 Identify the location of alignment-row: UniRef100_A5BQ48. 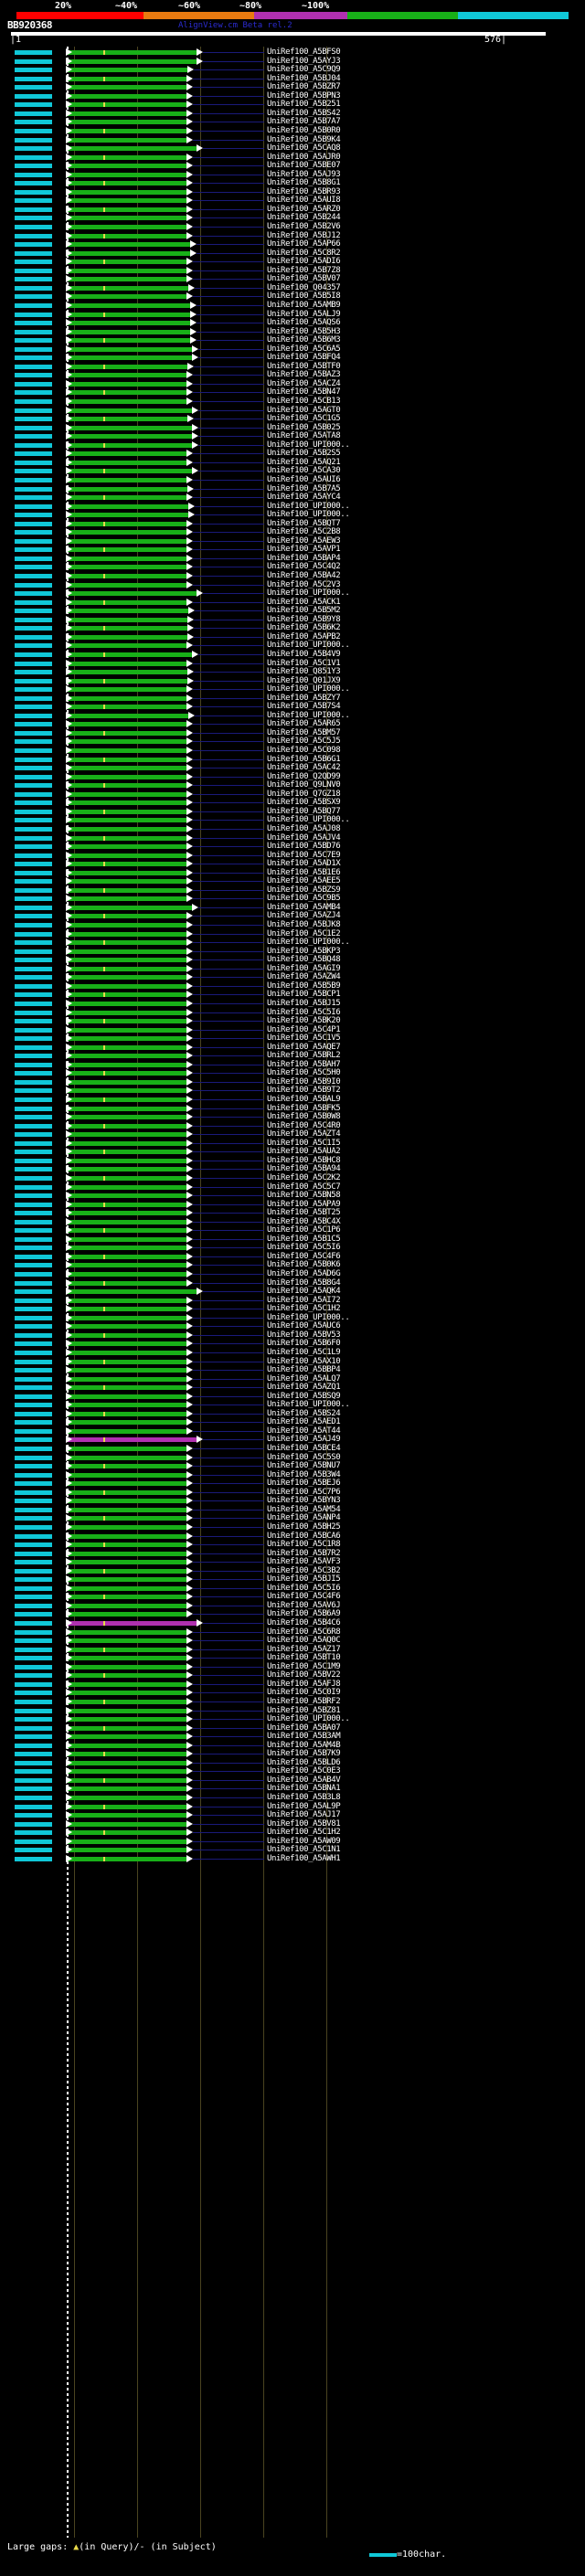
(293, 960).